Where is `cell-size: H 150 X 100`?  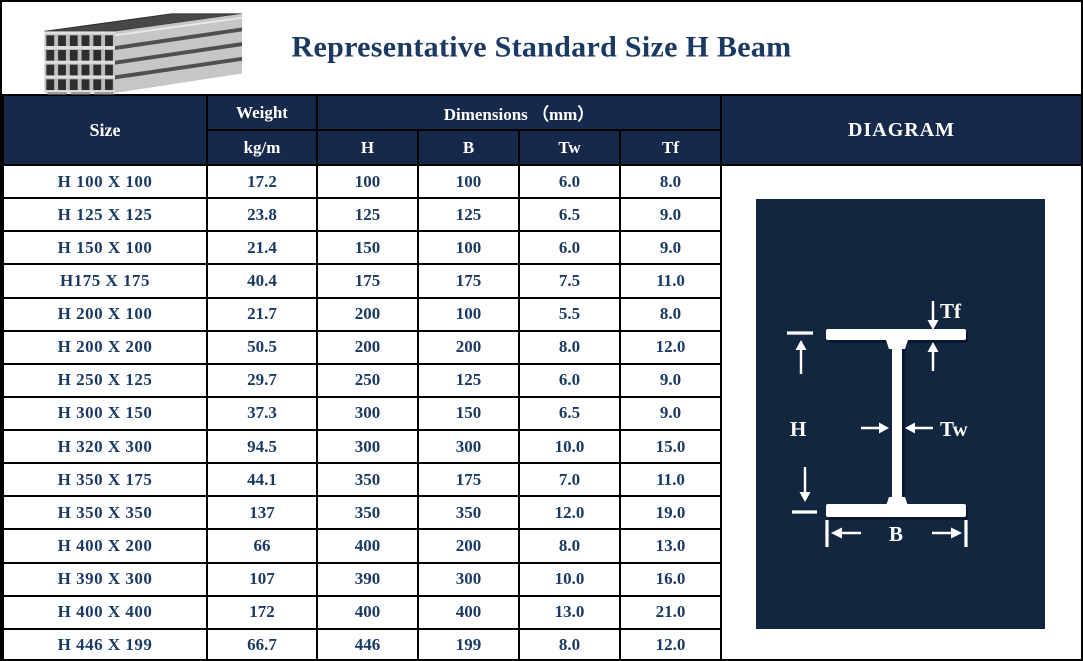
cell-size: H 150 X 100 is located at coordinates (105, 248).